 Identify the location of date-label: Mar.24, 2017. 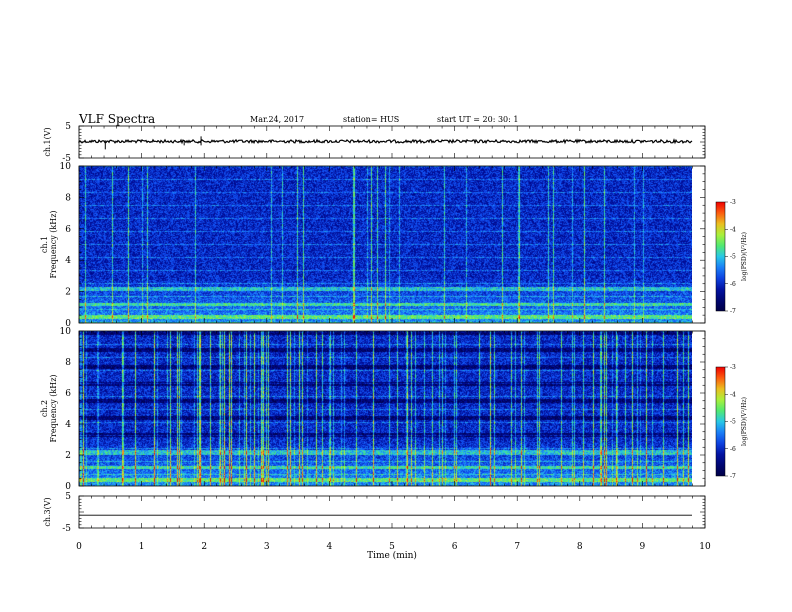
(277, 119).